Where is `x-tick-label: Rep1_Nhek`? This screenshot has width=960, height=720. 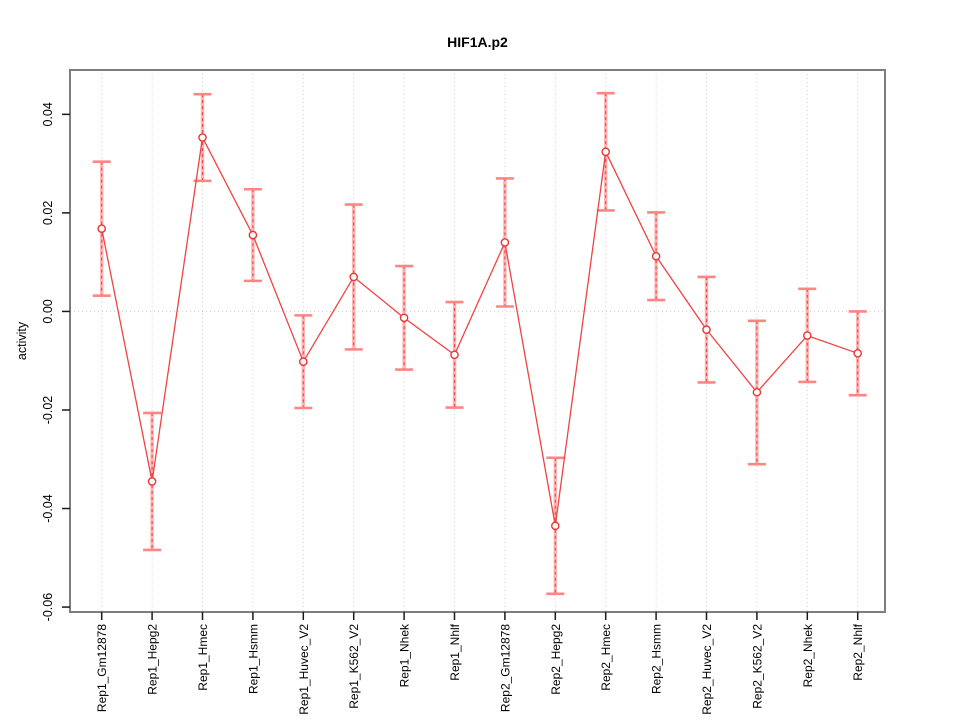
x-tick-label: Rep1_Nhek is located at coordinates (405, 655).